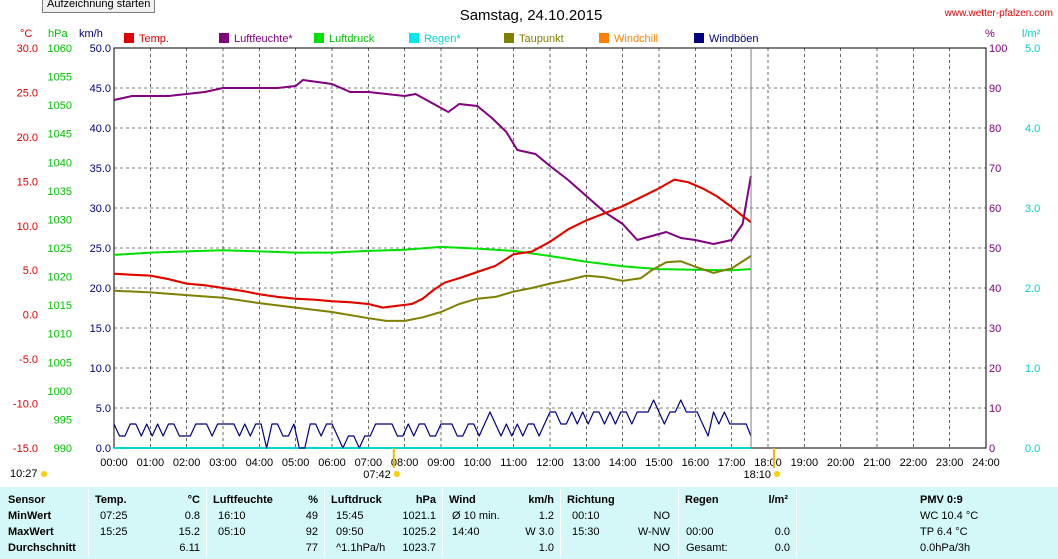 The image size is (1058, 559). What do you see at coordinates (986, 463) in the screenshot?
I see `x-tick-label: 24:00` at bounding box center [986, 463].